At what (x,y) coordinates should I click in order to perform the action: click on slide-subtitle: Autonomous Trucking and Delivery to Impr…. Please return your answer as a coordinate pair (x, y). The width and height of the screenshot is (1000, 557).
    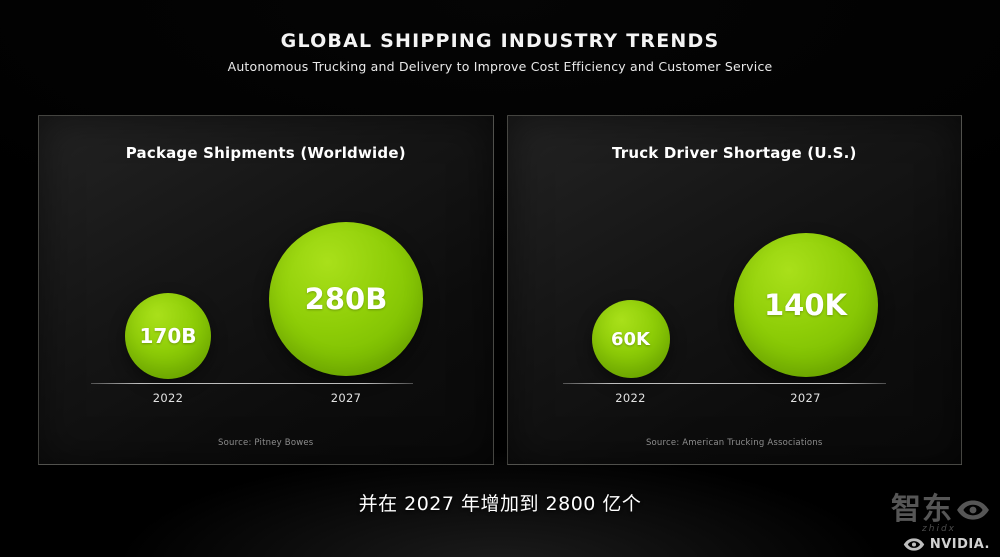
    Looking at the image, I should click on (500, 66).